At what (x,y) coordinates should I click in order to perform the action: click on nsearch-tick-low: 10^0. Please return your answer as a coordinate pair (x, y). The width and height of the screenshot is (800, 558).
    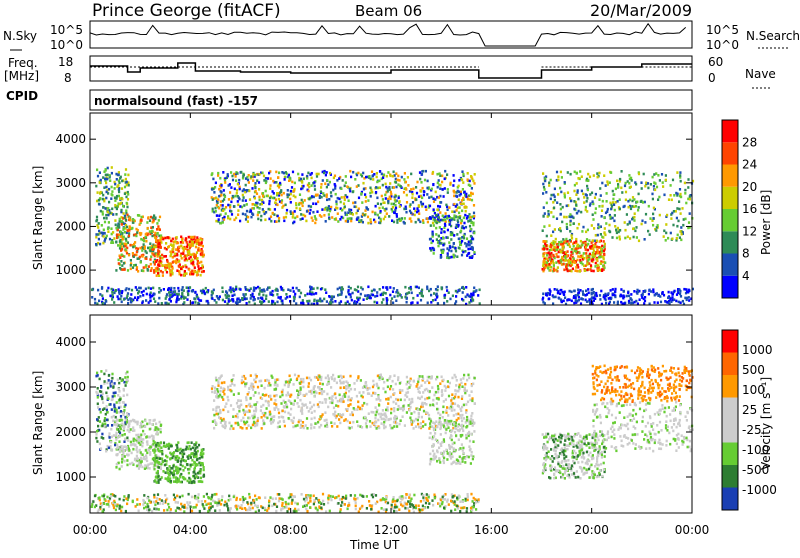
    Looking at the image, I should click on (722, 45).